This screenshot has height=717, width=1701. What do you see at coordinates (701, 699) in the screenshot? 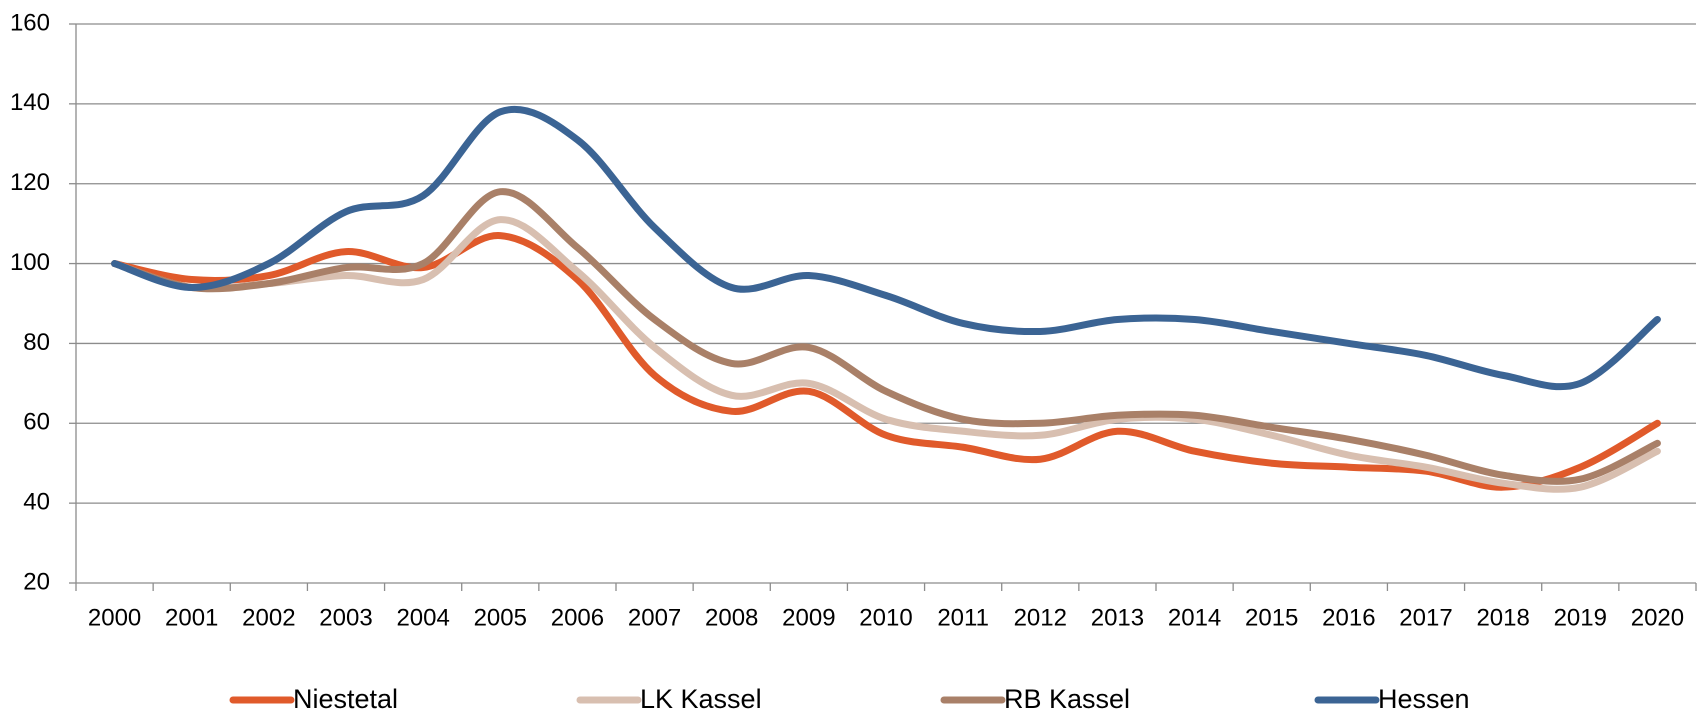
I see `legend-label: LK Kassel` at bounding box center [701, 699].